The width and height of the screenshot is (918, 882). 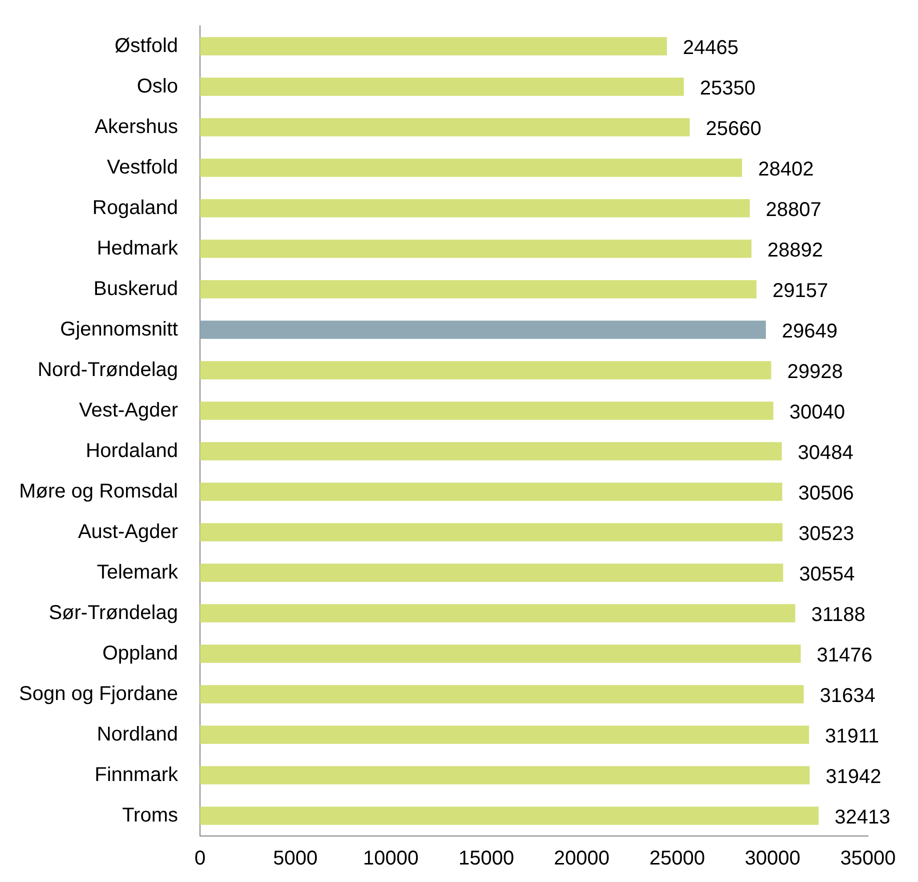 What do you see at coordinates (810, 331) in the screenshot?
I see `data-label: 29649` at bounding box center [810, 331].